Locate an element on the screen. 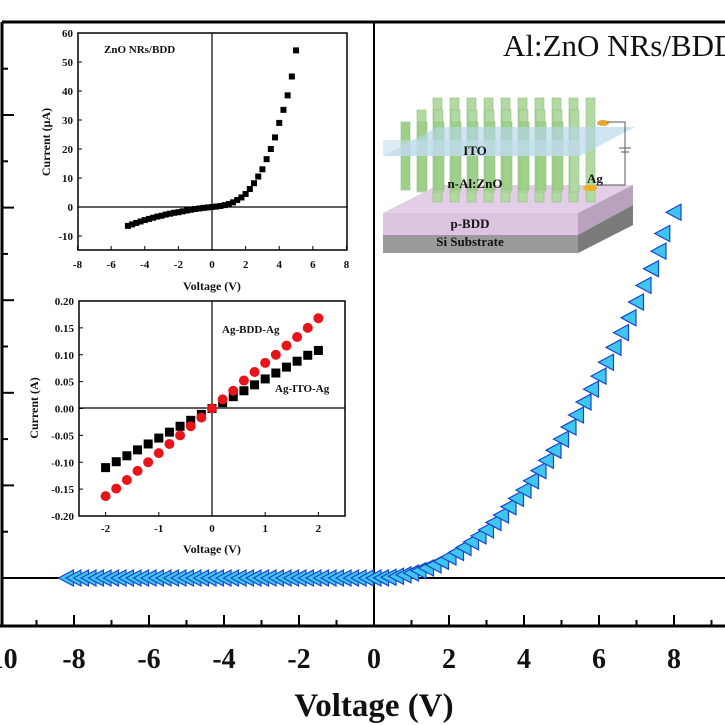  main-x-tick-label: -4 is located at coordinates (223, 659).